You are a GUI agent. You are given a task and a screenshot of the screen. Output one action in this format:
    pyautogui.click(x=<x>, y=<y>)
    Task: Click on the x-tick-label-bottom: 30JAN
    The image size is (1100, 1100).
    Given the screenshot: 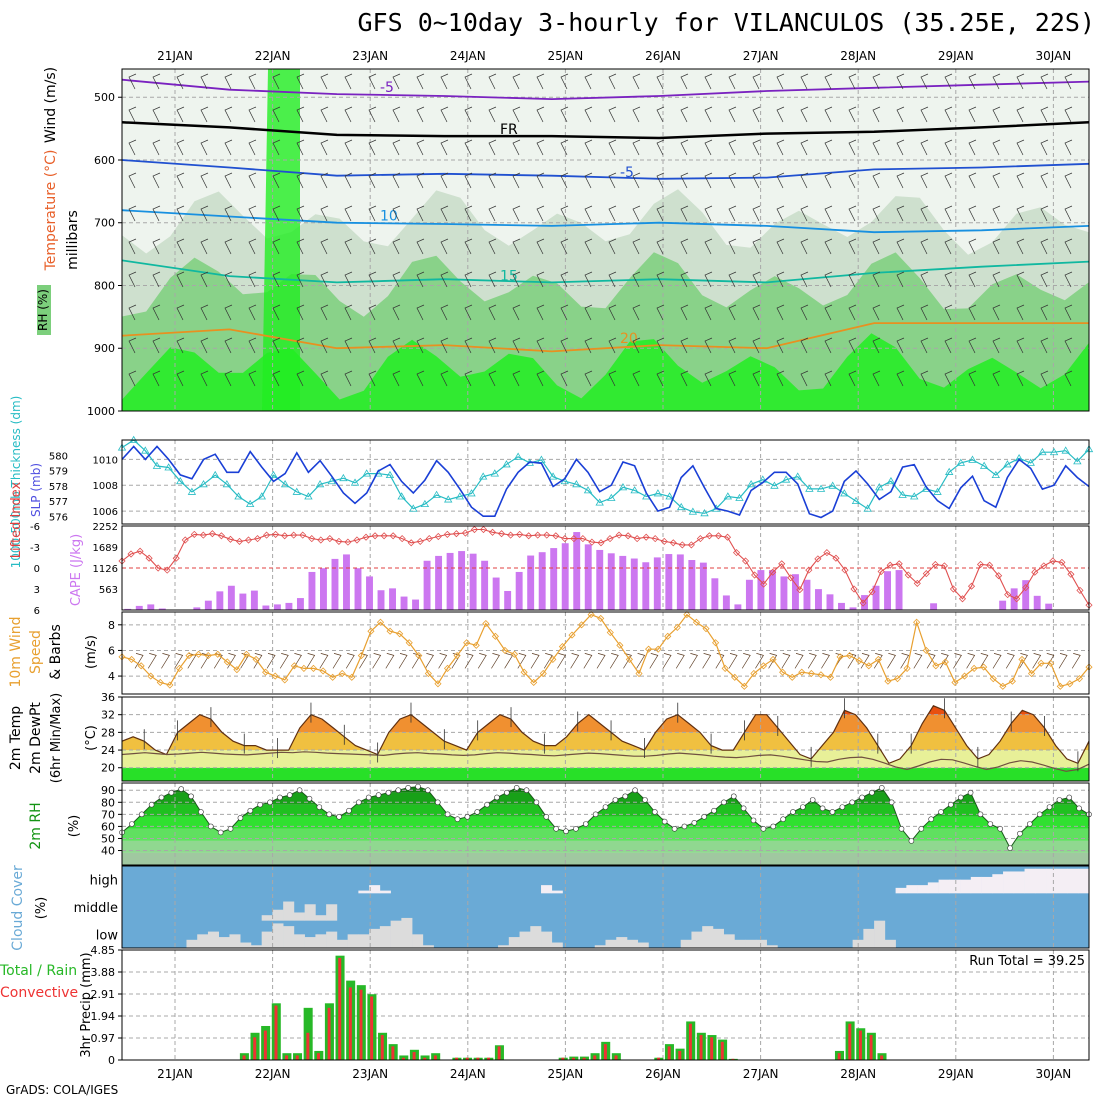 What is the action you would take?
    pyautogui.click(x=1054, y=1074)
    